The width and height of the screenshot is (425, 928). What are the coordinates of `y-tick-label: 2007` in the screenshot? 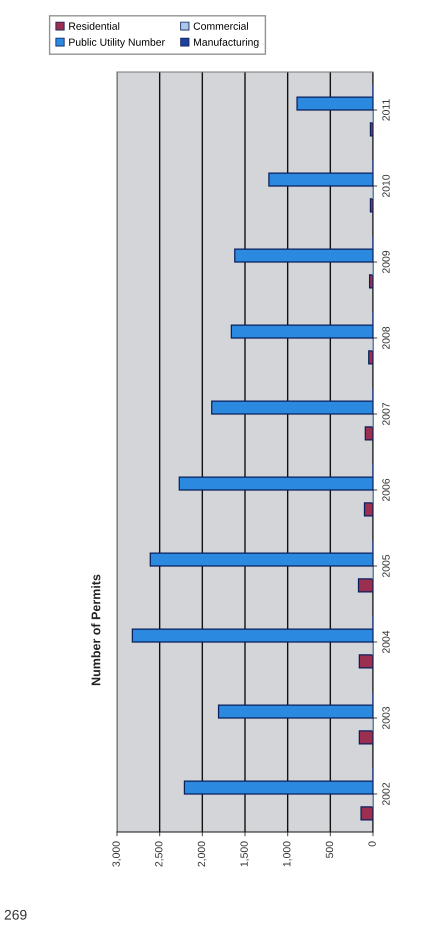 It's located at (386, 414).